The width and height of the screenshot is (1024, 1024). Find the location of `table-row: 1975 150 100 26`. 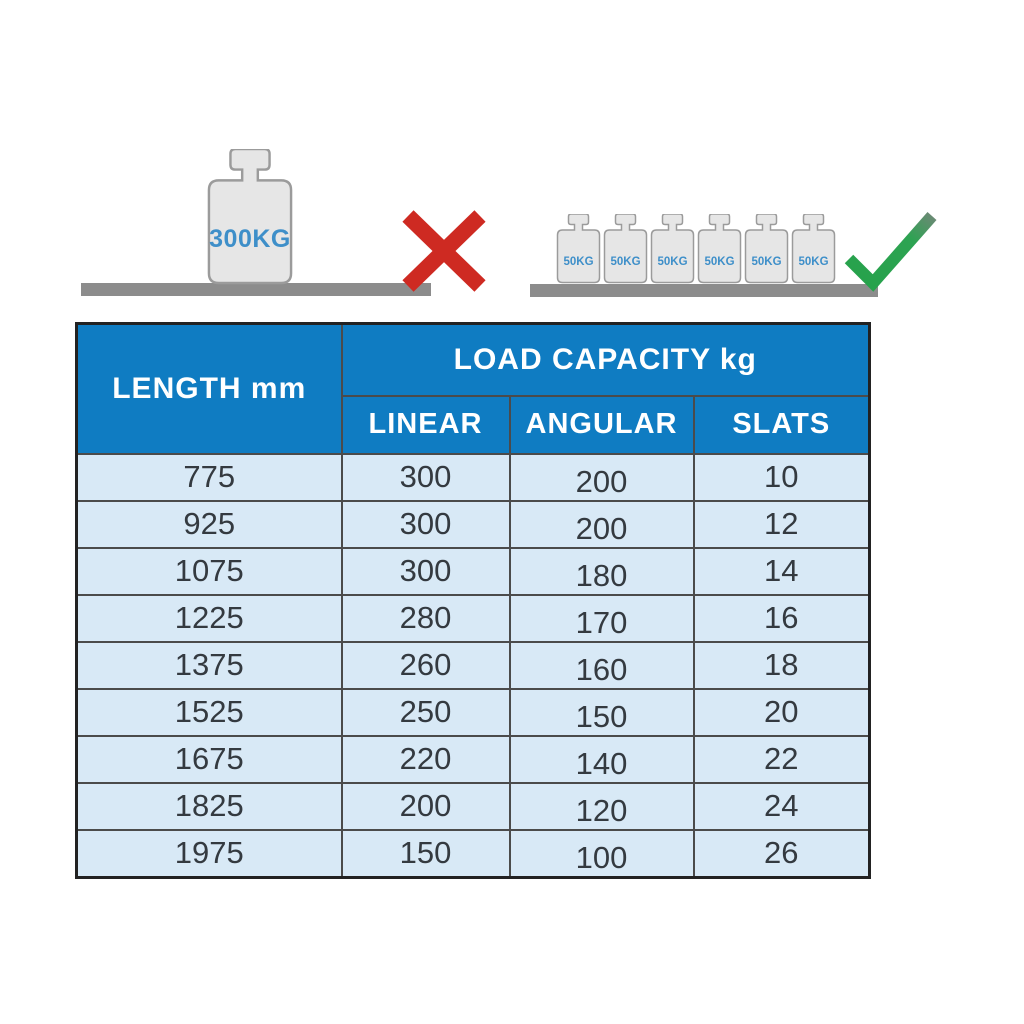

table-row: 1975 150 100 26 is located at coordinates (473, 853).